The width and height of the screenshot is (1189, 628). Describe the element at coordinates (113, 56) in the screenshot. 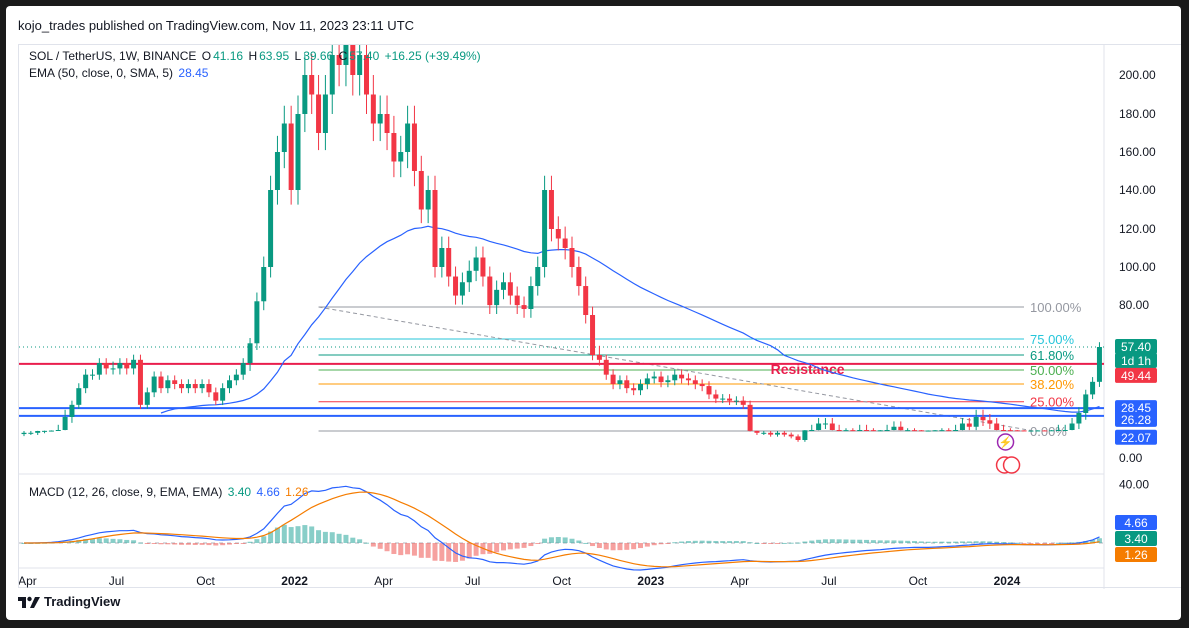

I see `symbol-title: SOL / TetherUS, 1W, BINANCE` at that location.